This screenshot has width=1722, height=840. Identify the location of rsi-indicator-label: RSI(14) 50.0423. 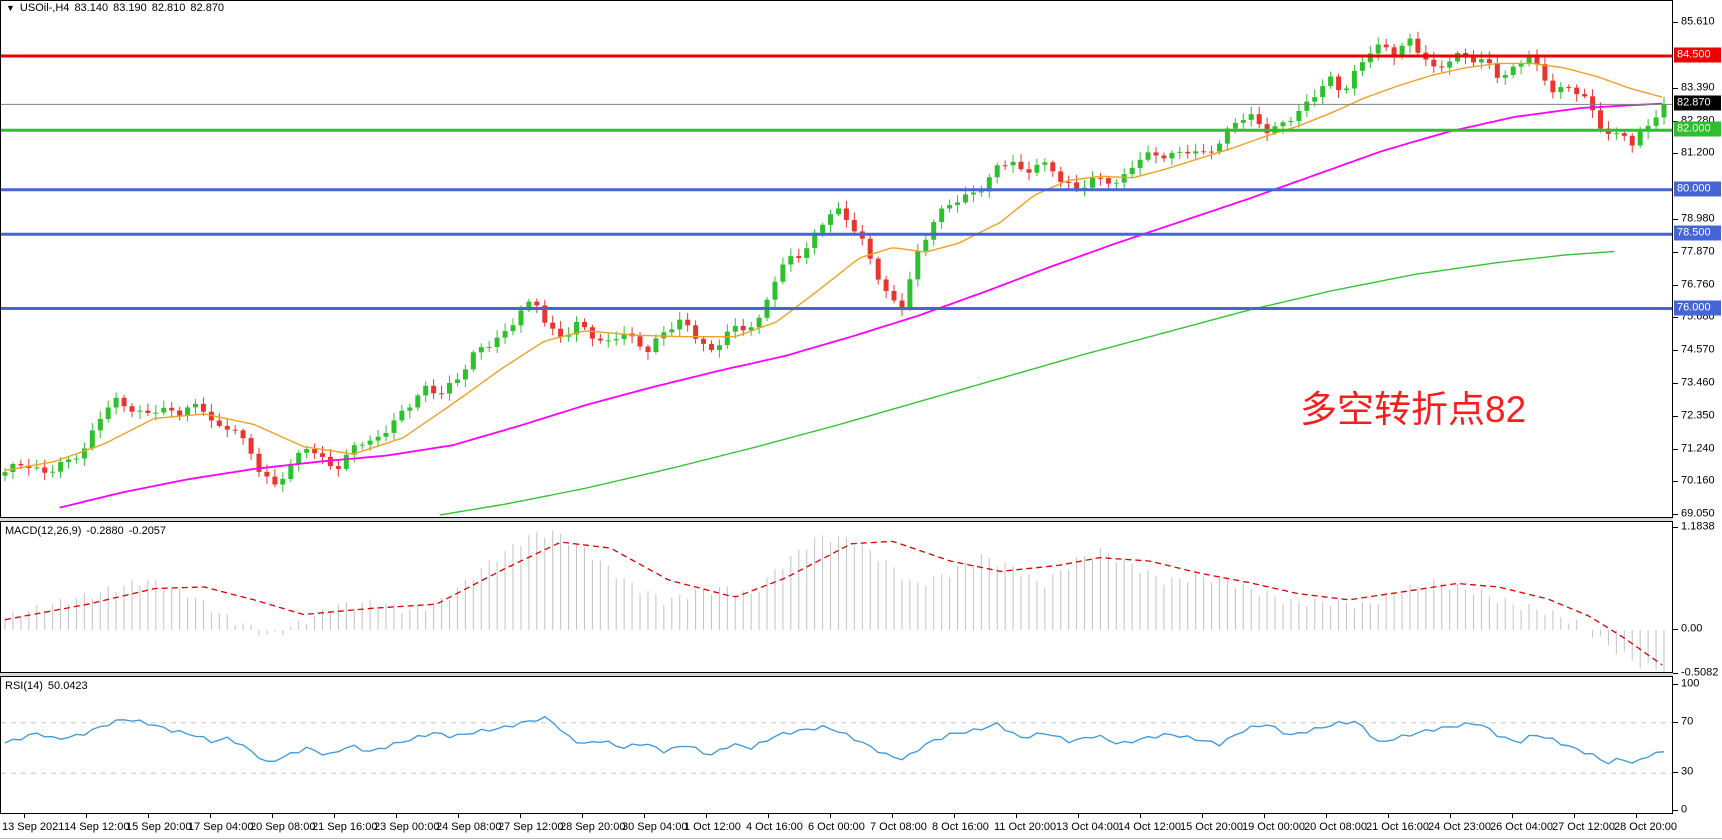
(49, 686).